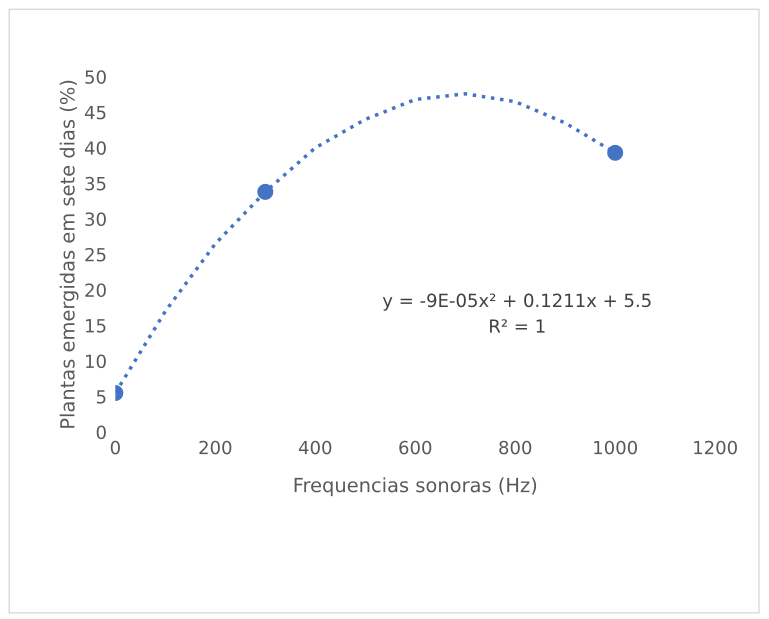  I want to click on y-tick-label: 35, so click(95, 183).